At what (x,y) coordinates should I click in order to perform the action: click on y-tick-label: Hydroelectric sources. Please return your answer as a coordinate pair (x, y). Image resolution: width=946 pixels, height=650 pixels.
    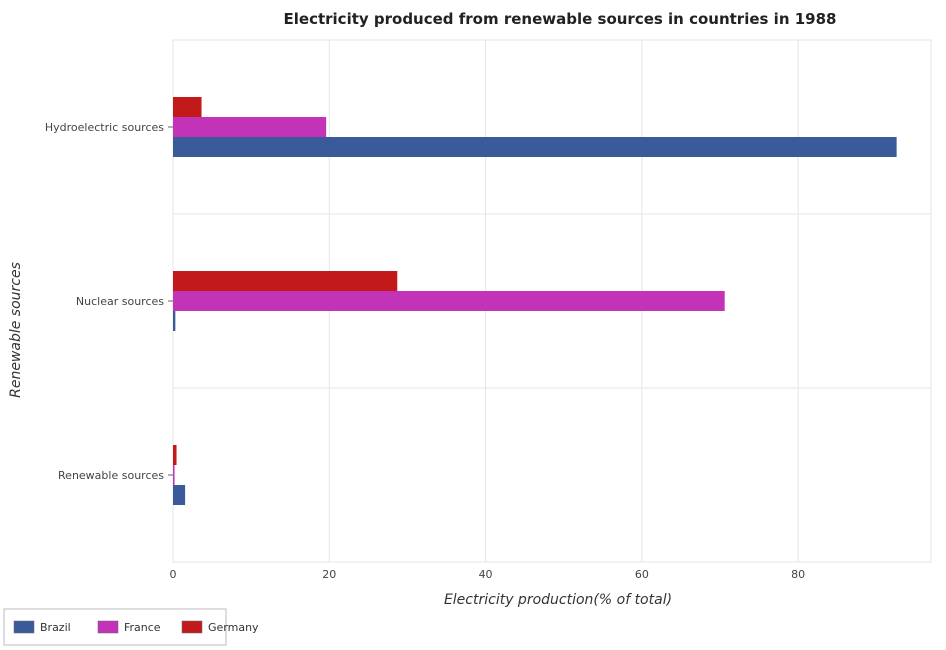
    Looking at the image, I should click on (104, 127).